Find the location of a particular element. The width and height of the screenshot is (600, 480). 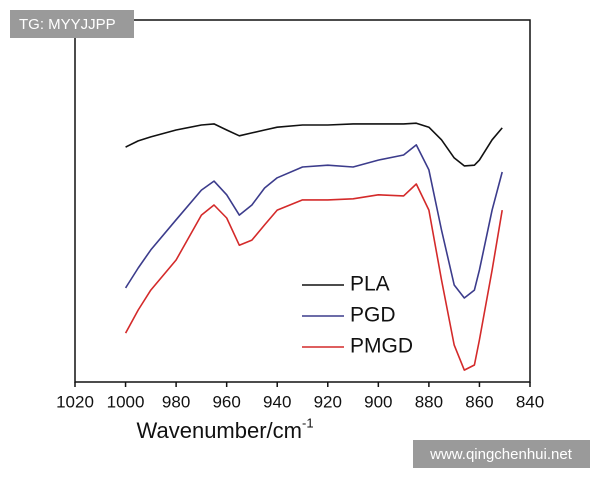

x-axis-label: Wavenumber/cm is located at coordinates (219, 430).